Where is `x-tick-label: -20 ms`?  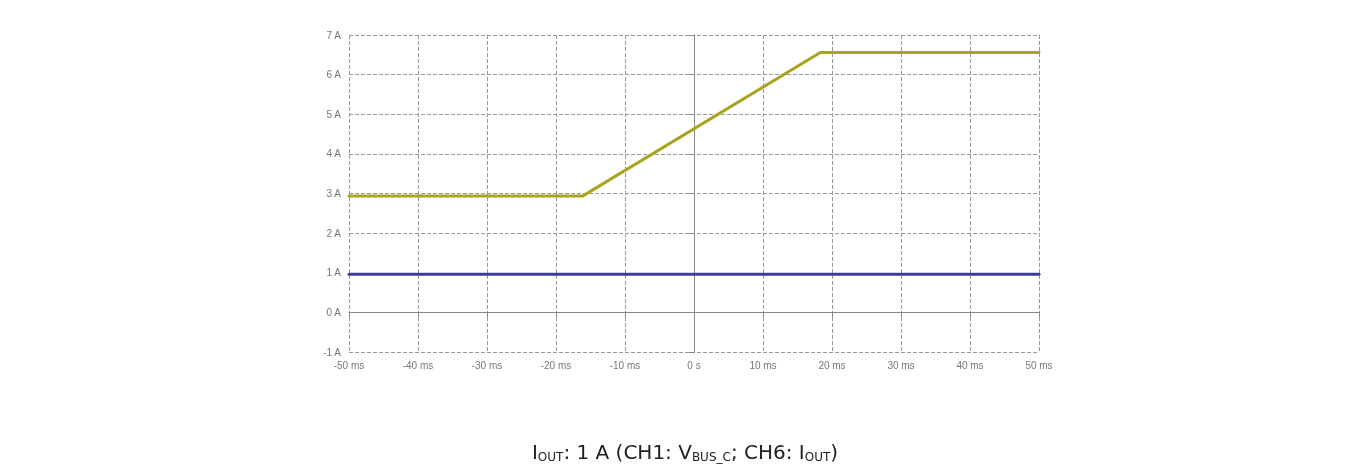 x-tick-label: -20 ms is located at coordinates (556, 365).